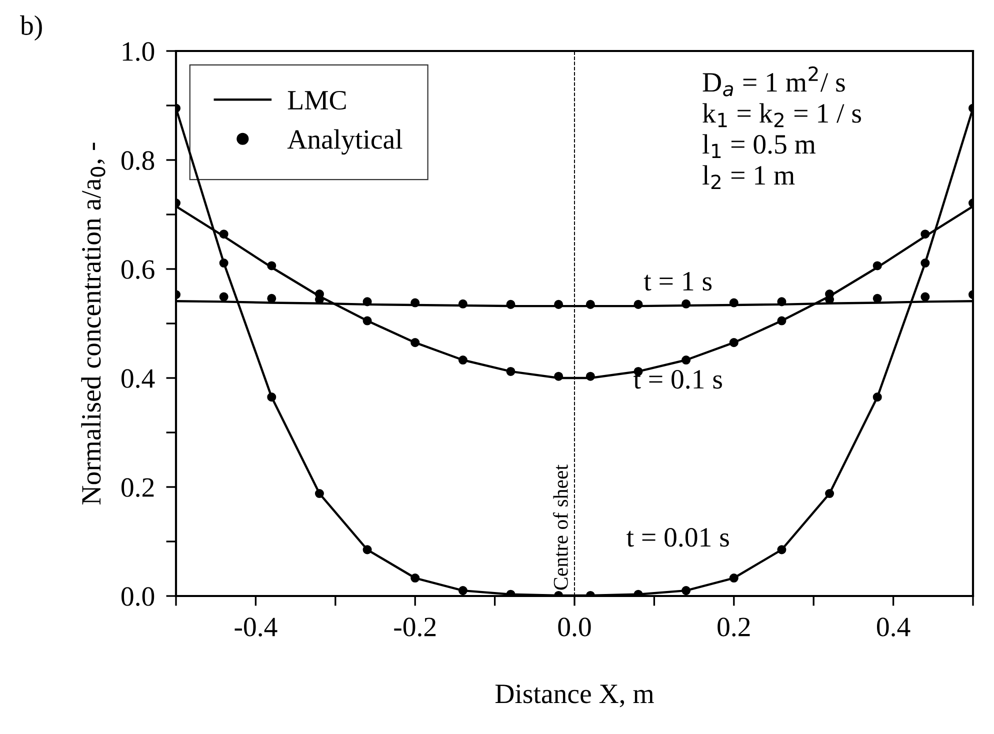 The width and height of the screenshot is (994, 734). Describe the element at coordinates (781, 128) in the screenshot. I see `text: D$_{a}$ = 1 m$^{2}$/ s k$_{1}$ = k$_{2}$ = 1 / s l$_{1}$ = 0.5 m l$_{2}$ = 1 m` at that location.